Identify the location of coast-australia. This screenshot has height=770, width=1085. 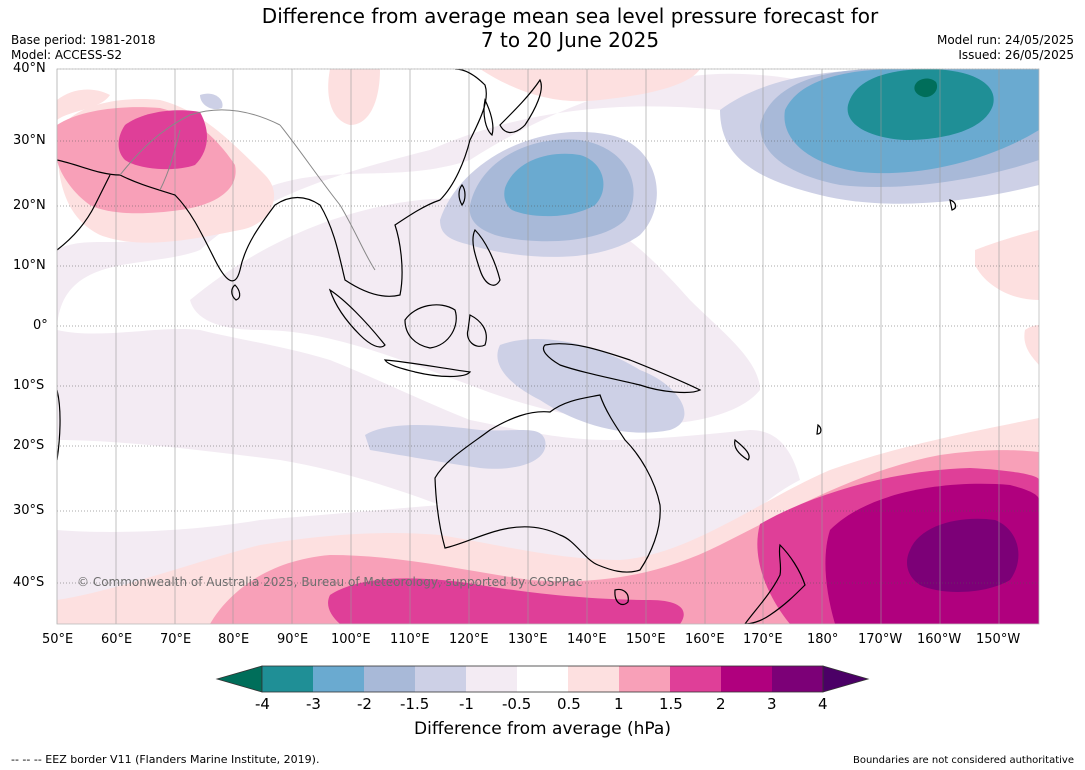
(547, 483).